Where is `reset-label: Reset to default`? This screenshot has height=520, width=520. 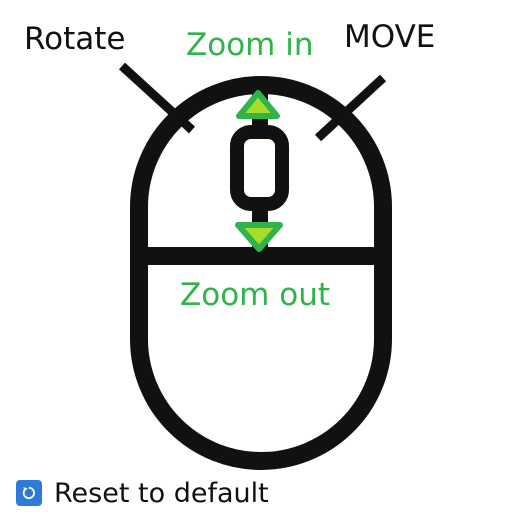 reset-label: Reset to default is located at coordinates (161, 493).